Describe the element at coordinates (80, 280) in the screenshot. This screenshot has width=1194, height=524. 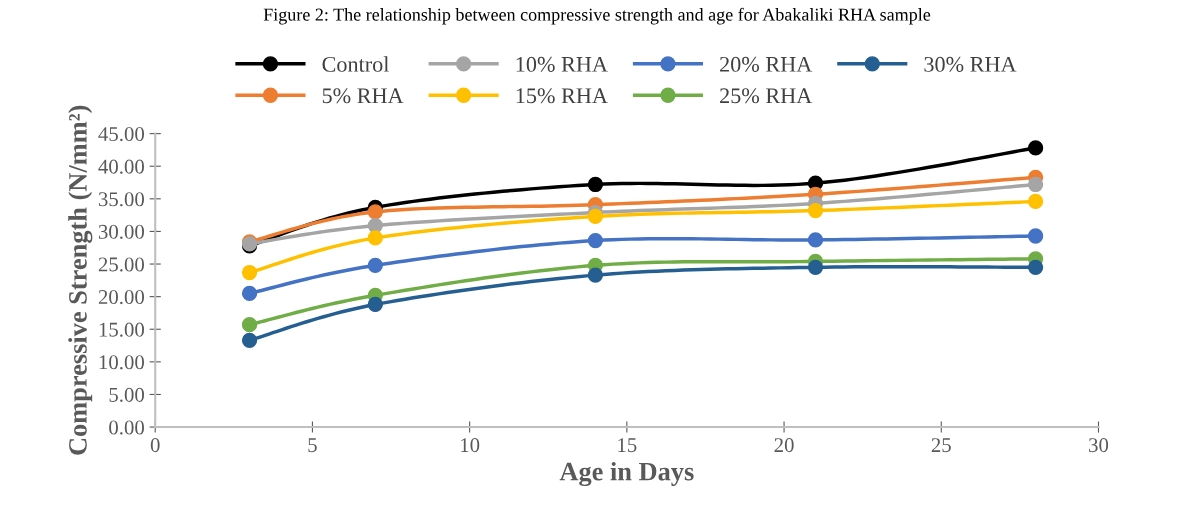
I see `y-axis-title: Compressive Strength (N/mm²)` at that location.